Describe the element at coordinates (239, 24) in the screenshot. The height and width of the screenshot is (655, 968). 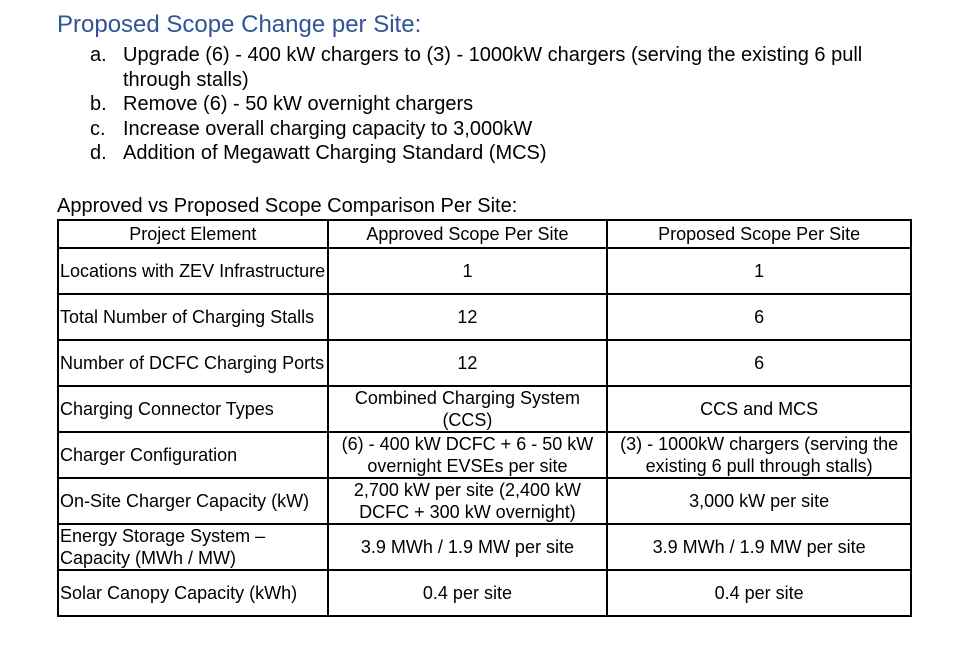
I see `section-heading: Proposed Scope Change per Site:` at that location.